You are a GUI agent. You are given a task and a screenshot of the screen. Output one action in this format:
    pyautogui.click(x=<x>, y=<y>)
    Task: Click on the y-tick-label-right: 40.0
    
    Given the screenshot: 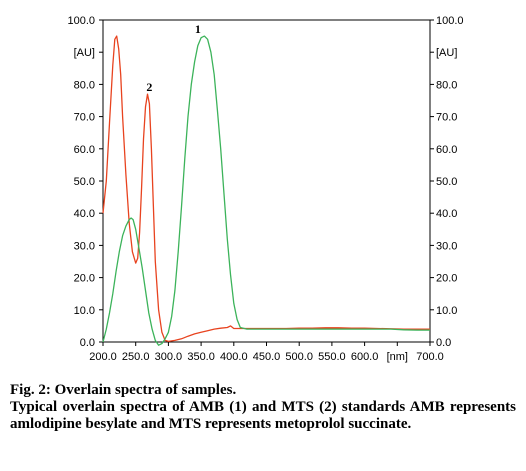 What is the action you would take?
    pyautogui.click(x=446, y=214)
    